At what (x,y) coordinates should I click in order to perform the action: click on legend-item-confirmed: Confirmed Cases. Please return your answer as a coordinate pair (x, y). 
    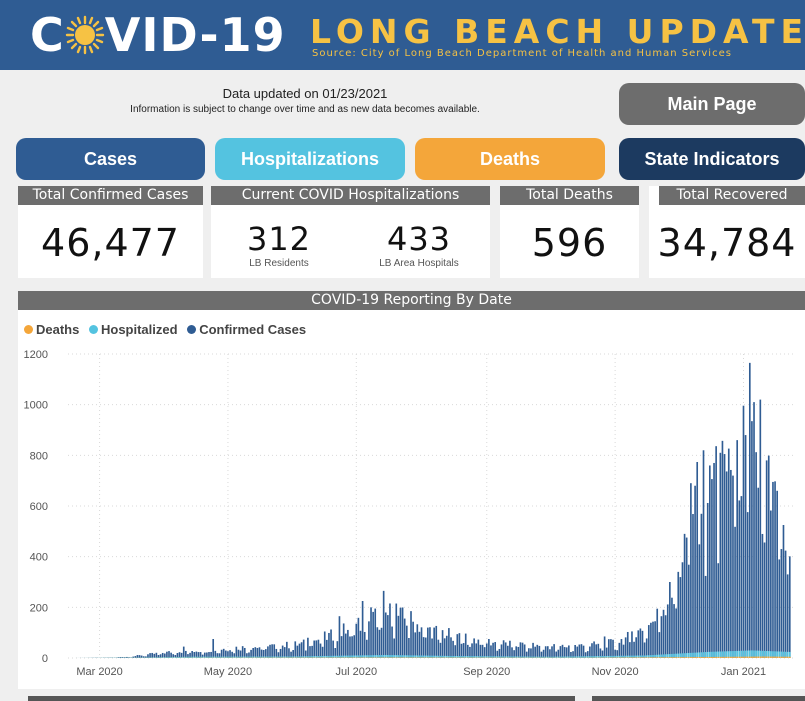
    Looking at the image, I should click on (246, 329).